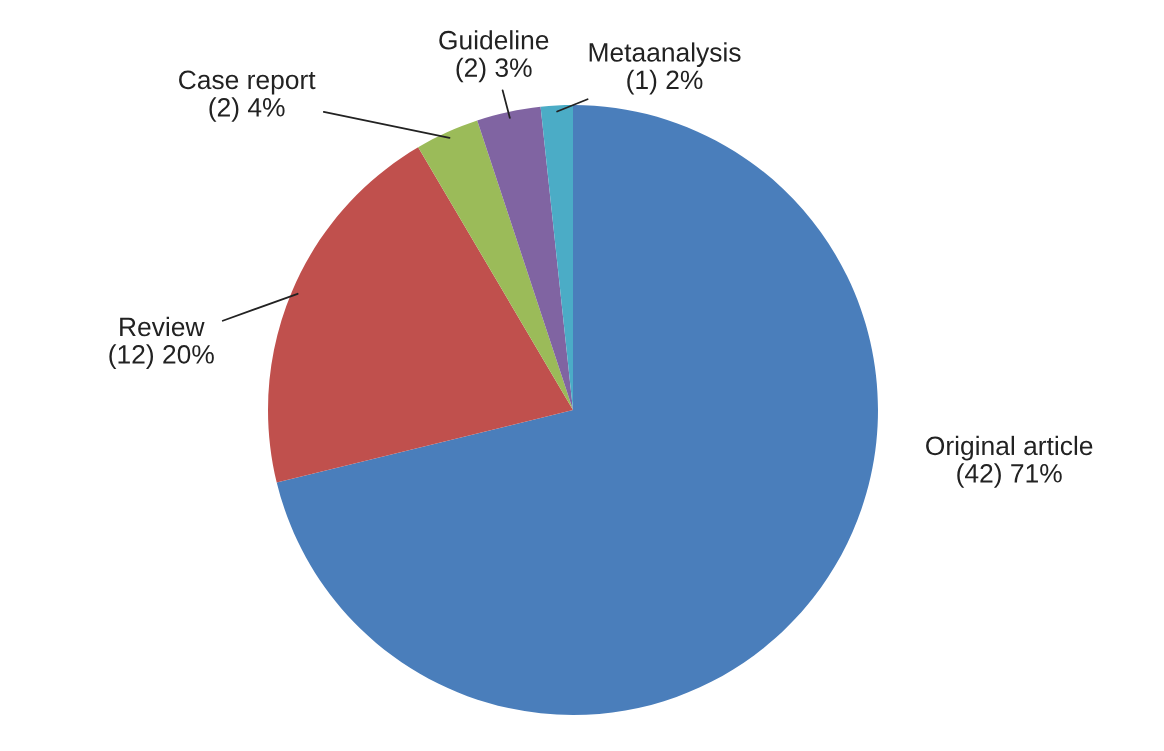 The image size is (1164, 751). Describe the element at coordinates (247, 82) in the screenshot. I see `slice-label: Case report` at that location.